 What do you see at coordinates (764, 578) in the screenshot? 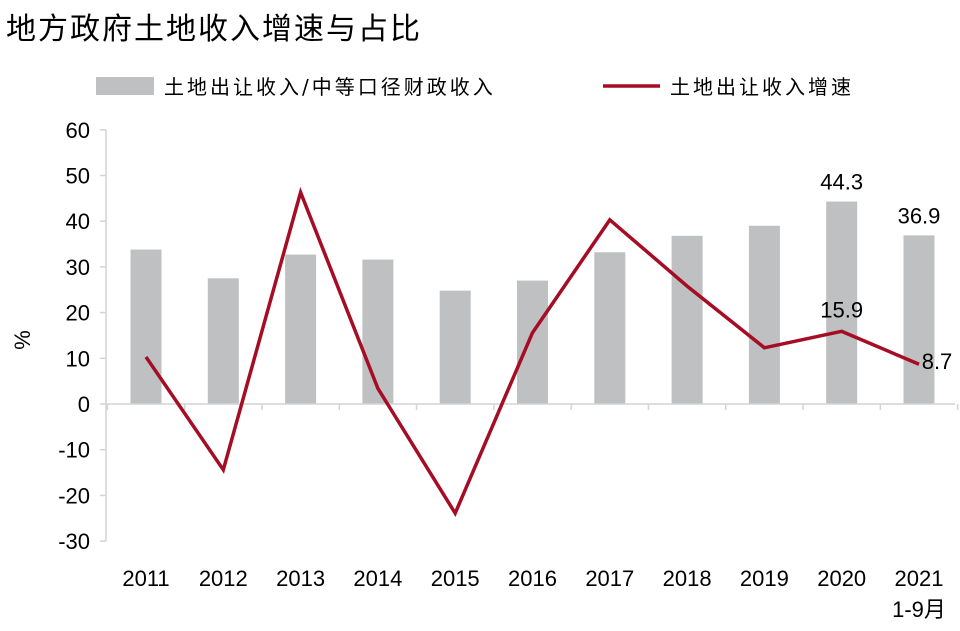
I see `x-tick-label: 2019` at bounding box center [764, 578].